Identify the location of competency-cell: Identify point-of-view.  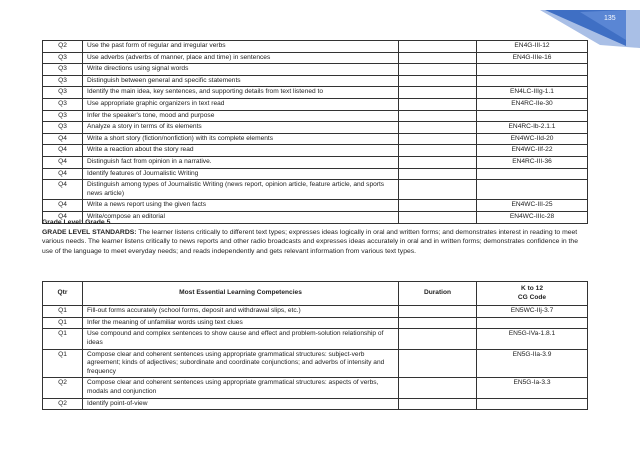
(240, 404).